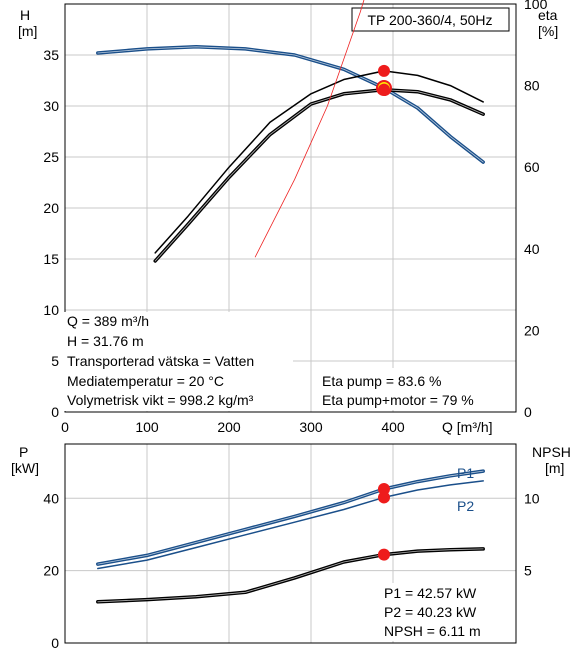  Describe the element at coordinates (51, 498) in the screenshot. I see `bottom-left-tick-label: 40` at that location.